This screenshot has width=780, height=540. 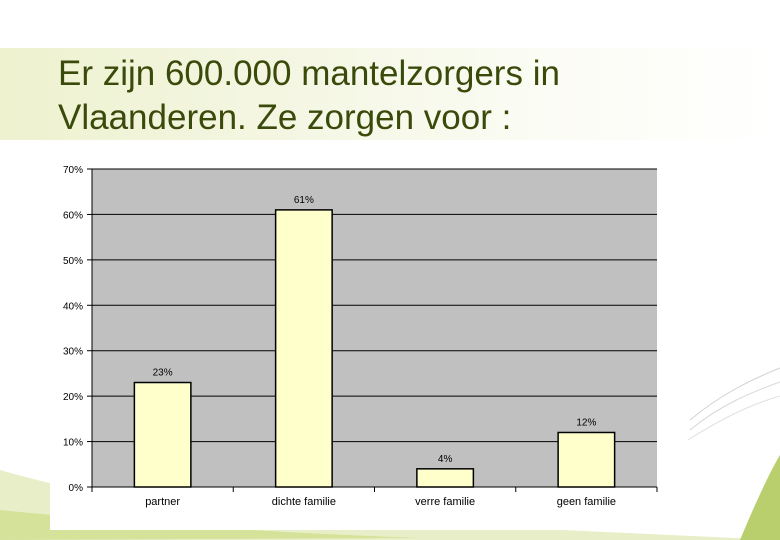 I want to click on x-tick-label: verre familie, so click(x=445, y=502).